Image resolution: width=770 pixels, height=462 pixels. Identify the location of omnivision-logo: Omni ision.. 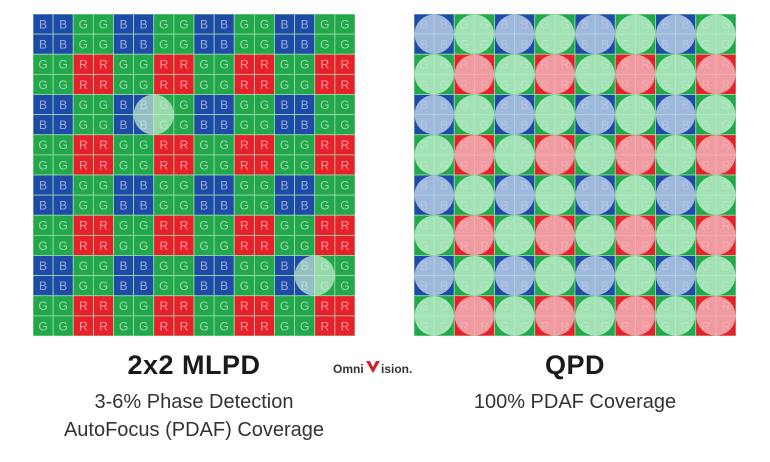
(372, 368).